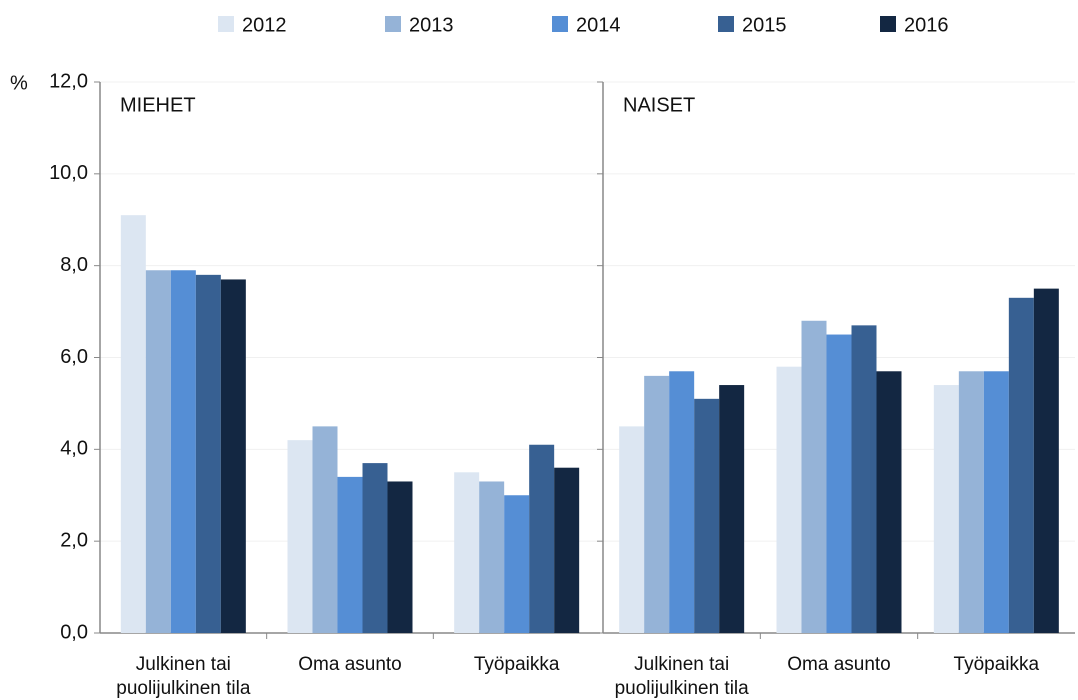 Image resolution: width=1078 pixels, height=700 pixels. Describe the element at coordinates (431, 25) in the screenshot. I see `legend-label: 2013` at that location.